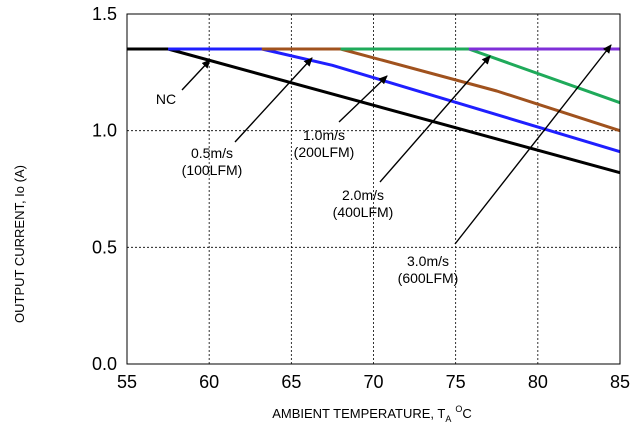 This screenshot has width=642, height=426. I want to click on y-axis-title: OUTPUT CURRENT, Io (A), so click(19, 244).